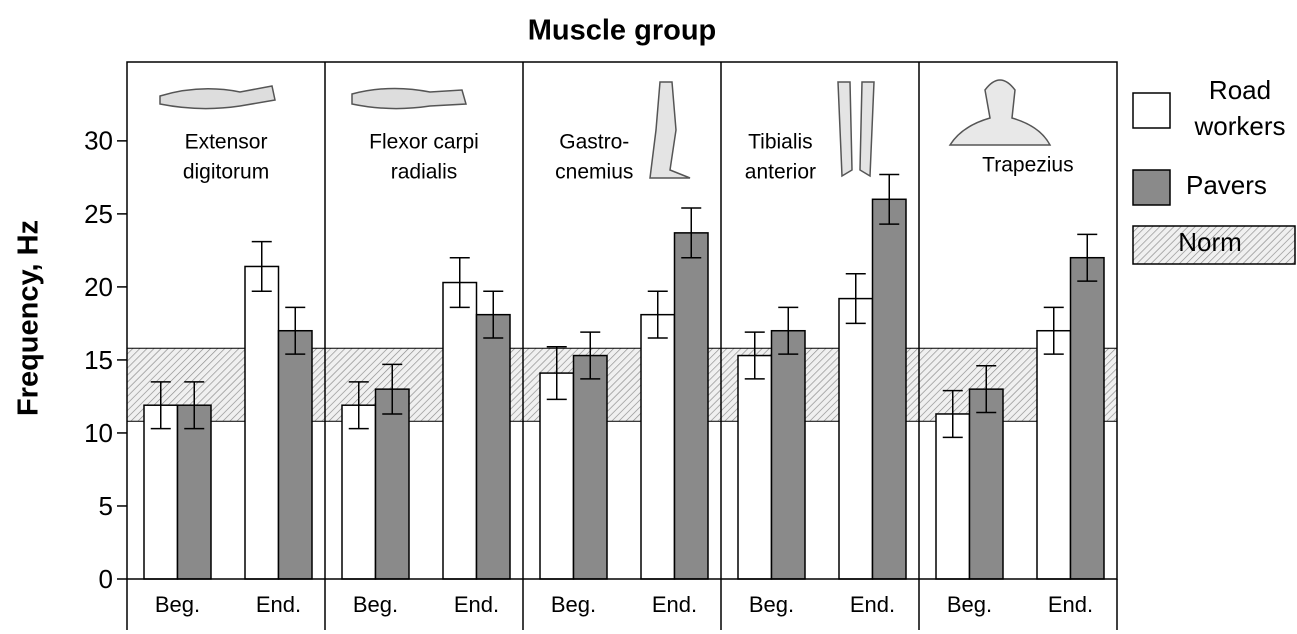 The height and width of the screenshot is (634, 1297). What do you see at coordinates (594, 172) in the screenshot?
I see `group-label: cnemius` at bounding box center [594, 172].